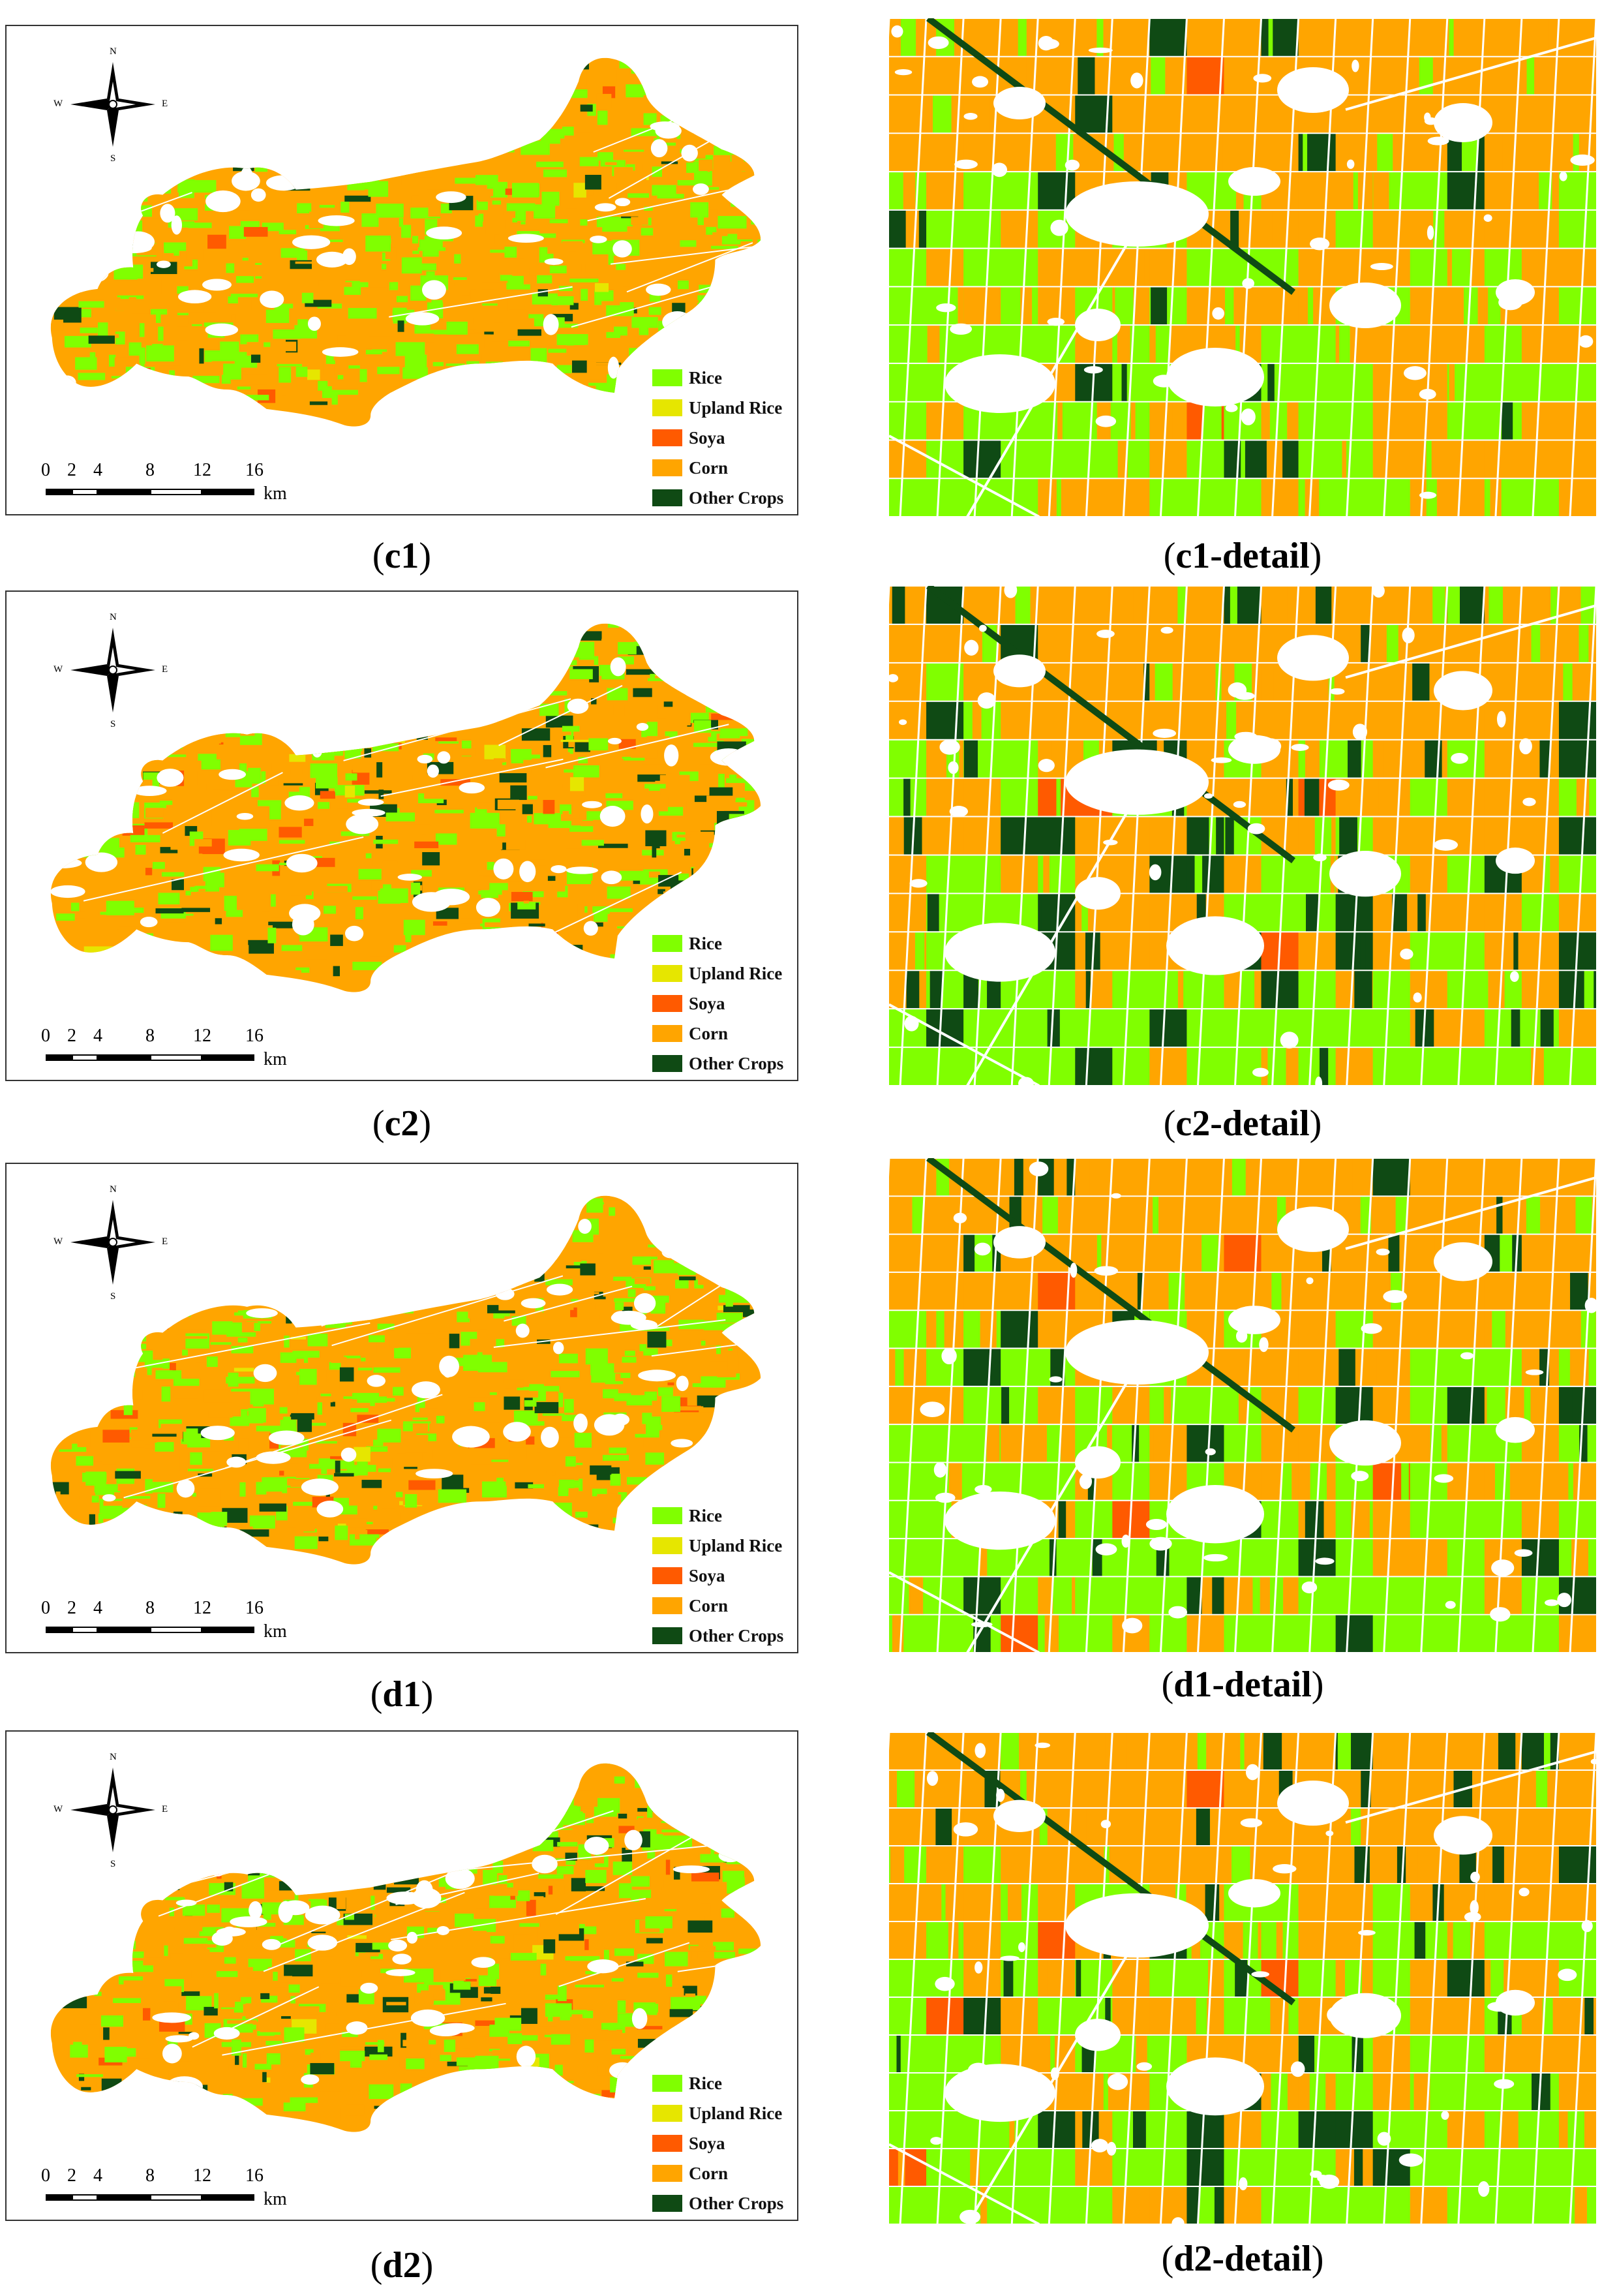  I want to click on caption-c2-detail: (c2-detail), so click(1242, 1123).